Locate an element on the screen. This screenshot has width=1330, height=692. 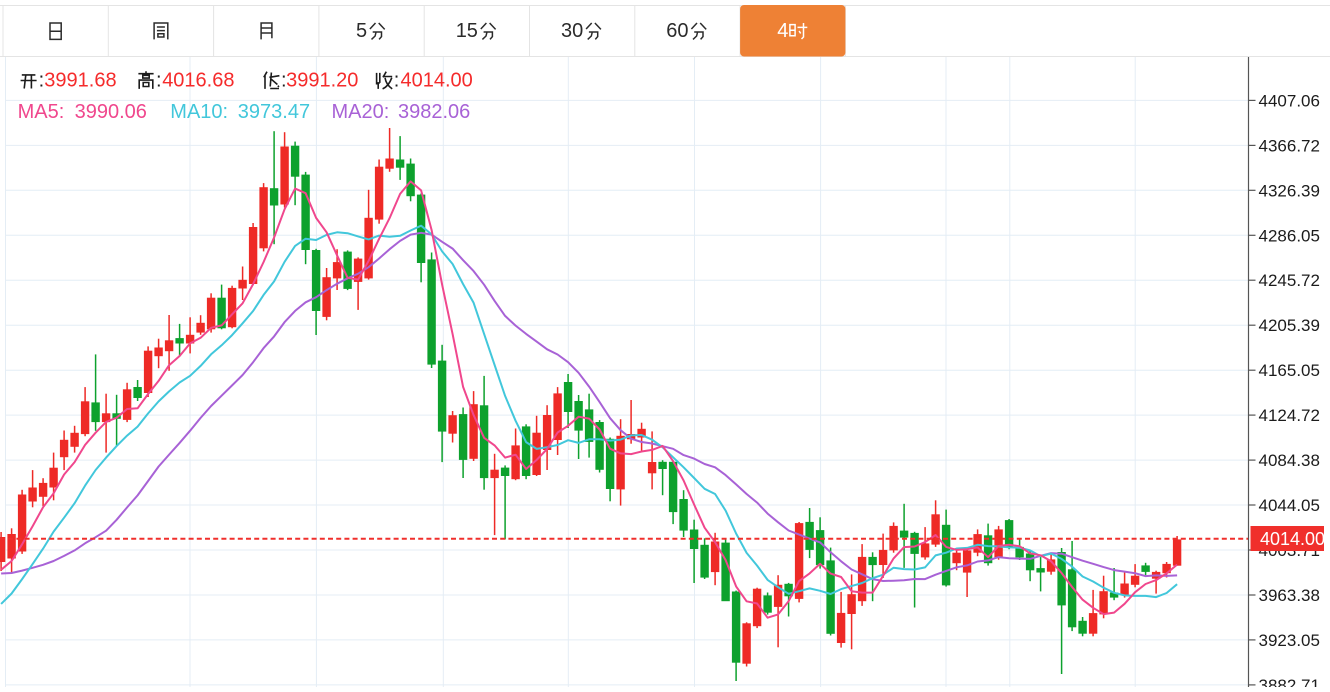
svg-text: 3982.06 is located at coordinates (434, 112).